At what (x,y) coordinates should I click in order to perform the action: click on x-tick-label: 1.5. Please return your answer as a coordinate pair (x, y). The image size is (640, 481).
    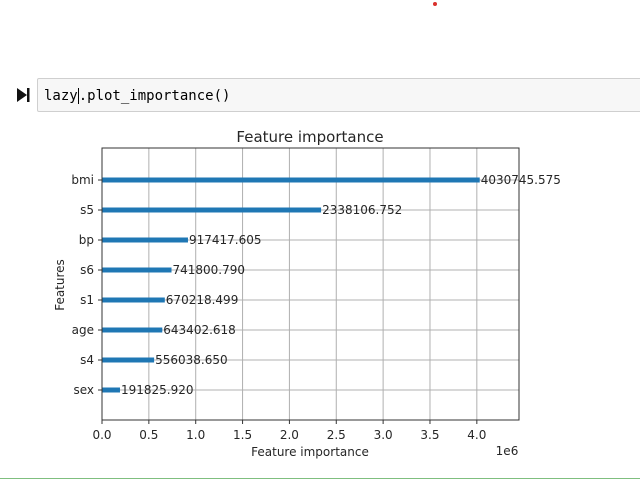
    Looking at the image, I should click on (242, 435).